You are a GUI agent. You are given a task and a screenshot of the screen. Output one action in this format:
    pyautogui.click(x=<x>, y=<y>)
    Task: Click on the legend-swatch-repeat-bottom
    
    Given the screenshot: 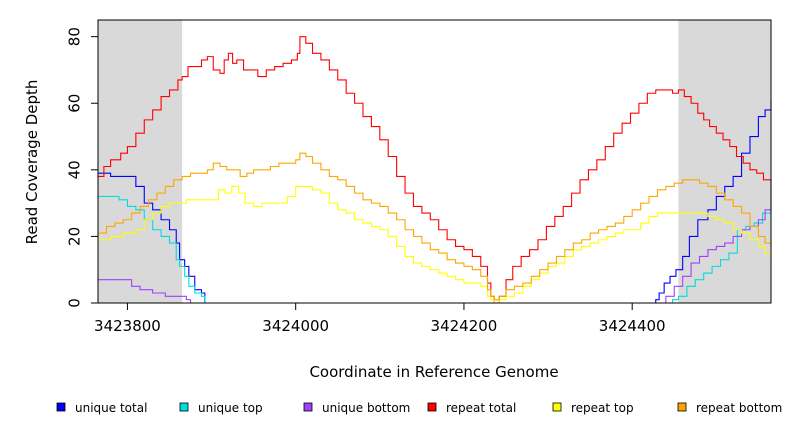 What is the action you would take?
    pyautogui.click(x=682, y=407)
    